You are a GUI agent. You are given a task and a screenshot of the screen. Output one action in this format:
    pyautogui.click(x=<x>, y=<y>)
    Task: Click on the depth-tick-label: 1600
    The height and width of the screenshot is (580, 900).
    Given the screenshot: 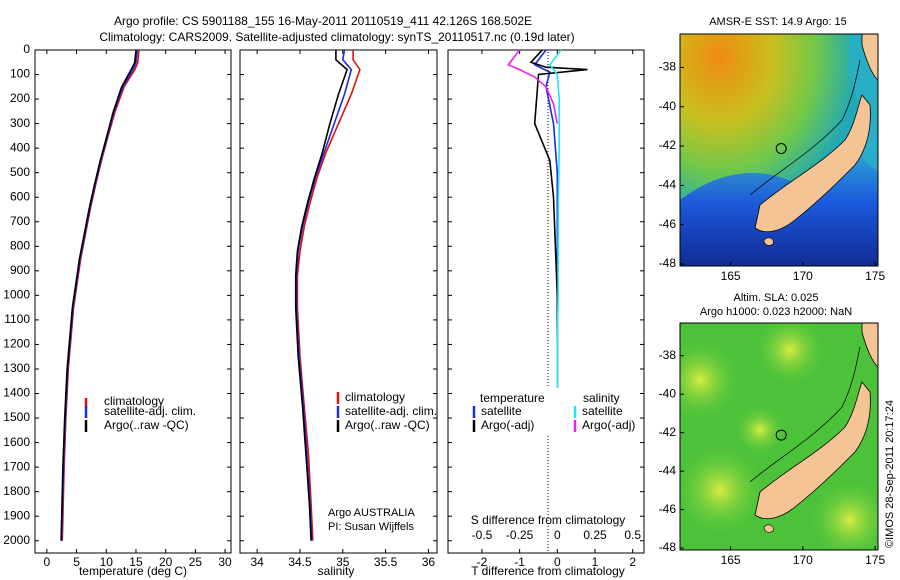 What is the action you would take?
    pyautogui.click(x=16, y=442)
    